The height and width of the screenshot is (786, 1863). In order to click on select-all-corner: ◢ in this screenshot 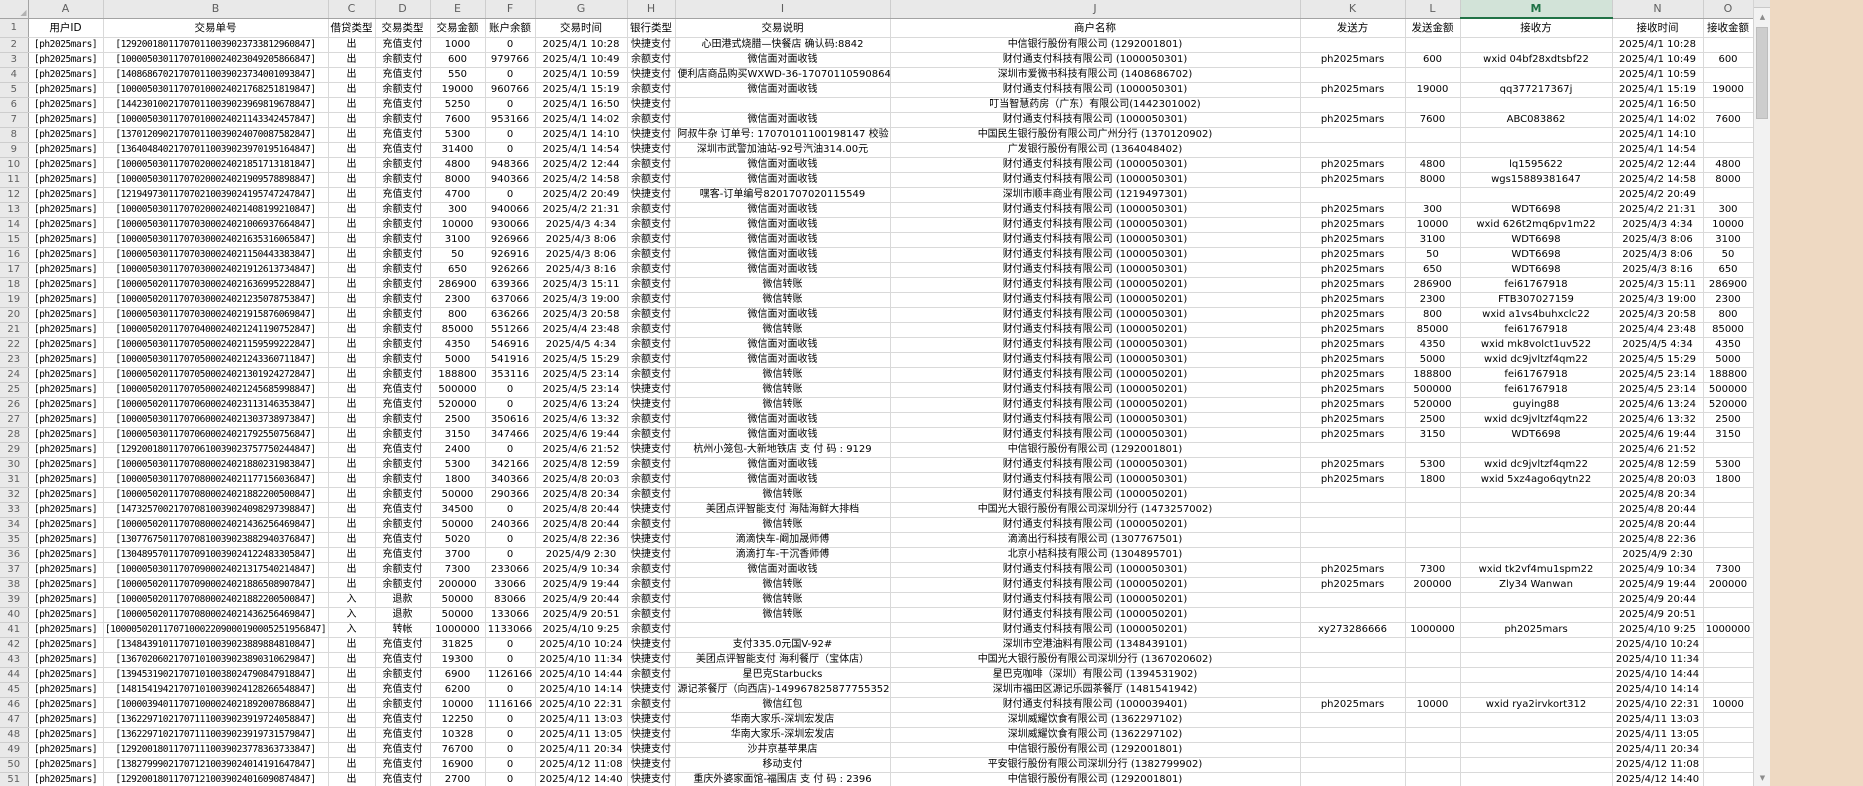, I will do `click(14, 9)`.